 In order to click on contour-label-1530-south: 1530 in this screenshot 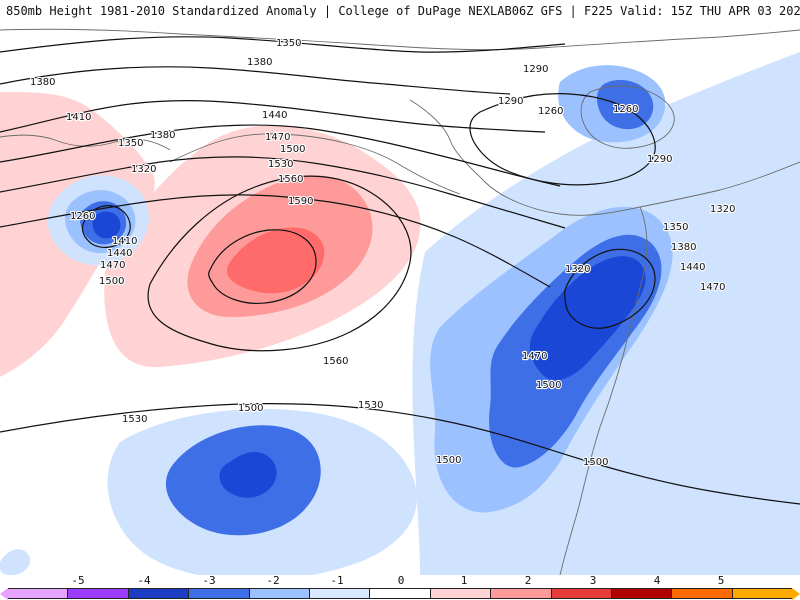, I will do `click(370, 405)`.